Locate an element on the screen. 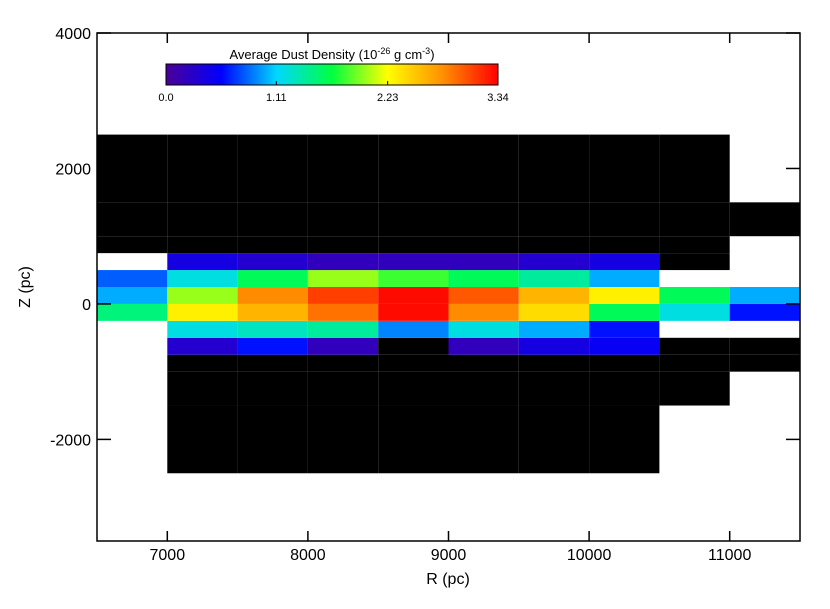  colorbar-title-part: g cm is located at coordinates (406, 54).